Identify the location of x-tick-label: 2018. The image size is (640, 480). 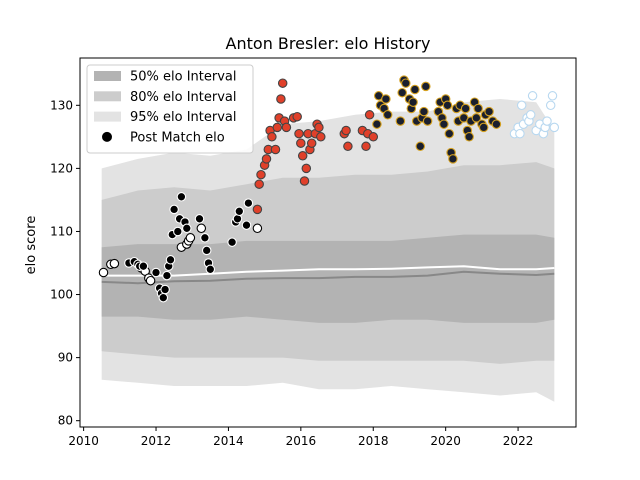
(373, 441).